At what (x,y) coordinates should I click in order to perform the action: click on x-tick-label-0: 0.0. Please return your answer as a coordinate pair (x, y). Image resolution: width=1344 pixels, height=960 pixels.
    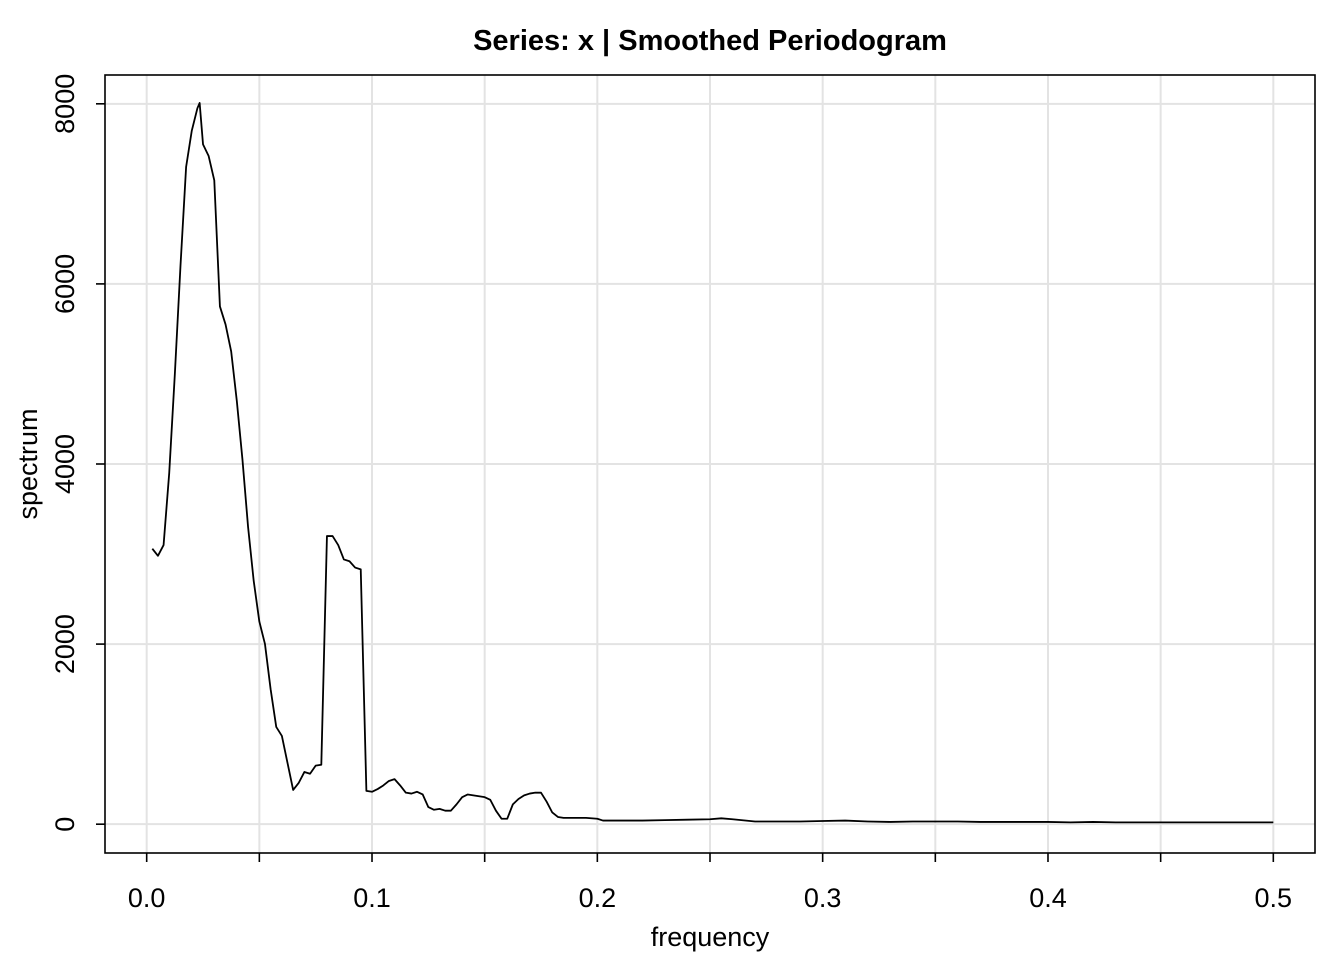
    Looking at the image, I should click on (147, 898).